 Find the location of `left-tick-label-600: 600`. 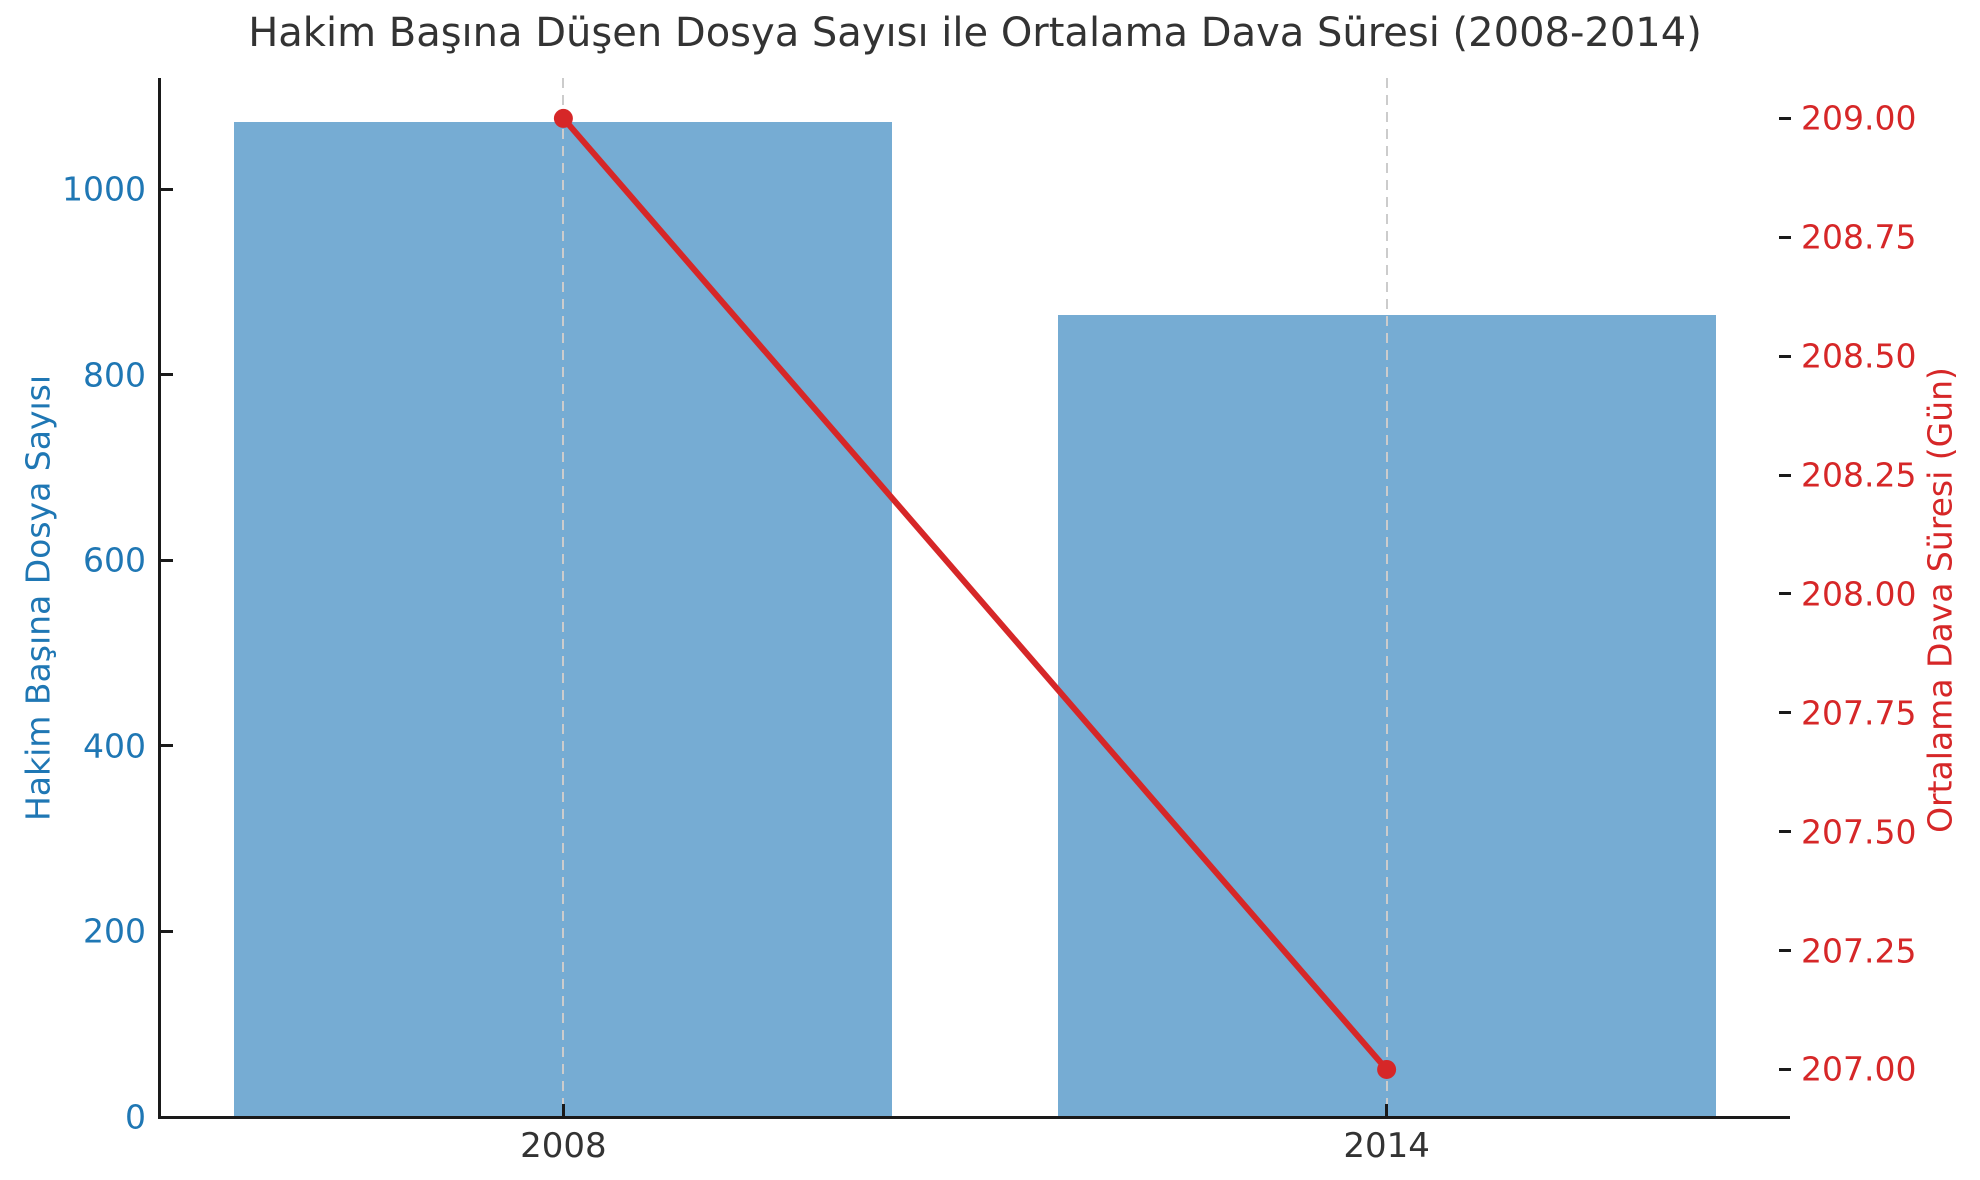

left-tick-label-600: 600 is located at coordinates (114, 560).